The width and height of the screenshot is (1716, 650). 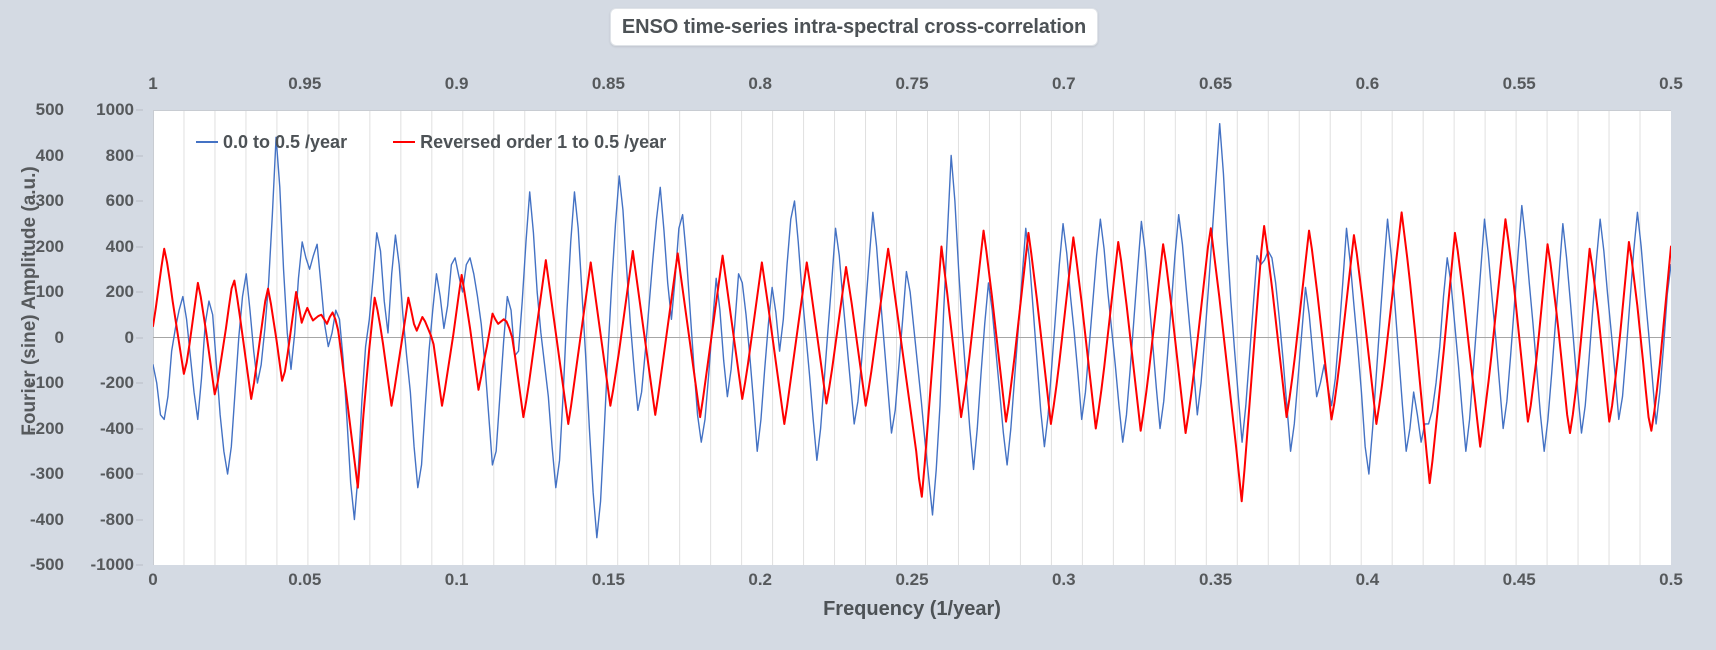 I want to click on axis-tick-label: 300, so click(x=49, y=200).